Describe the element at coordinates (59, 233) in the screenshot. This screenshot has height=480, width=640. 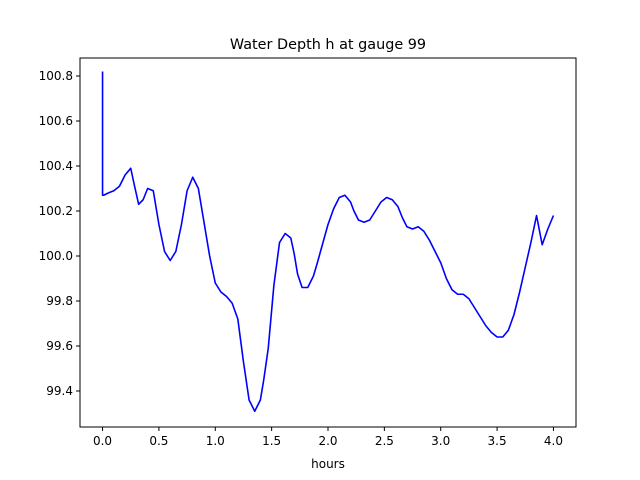
I see `y-axis: 99.4 99.6 99.8 100.0 100.2 100.4 100.6 100.8` at that location.